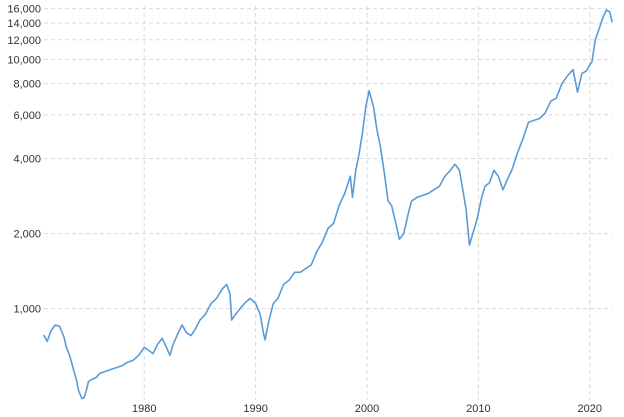 Image resolution: width=624 pixels, height=417 pixels. I want to click on y-tick-label: 14,000, so click(24, 24).